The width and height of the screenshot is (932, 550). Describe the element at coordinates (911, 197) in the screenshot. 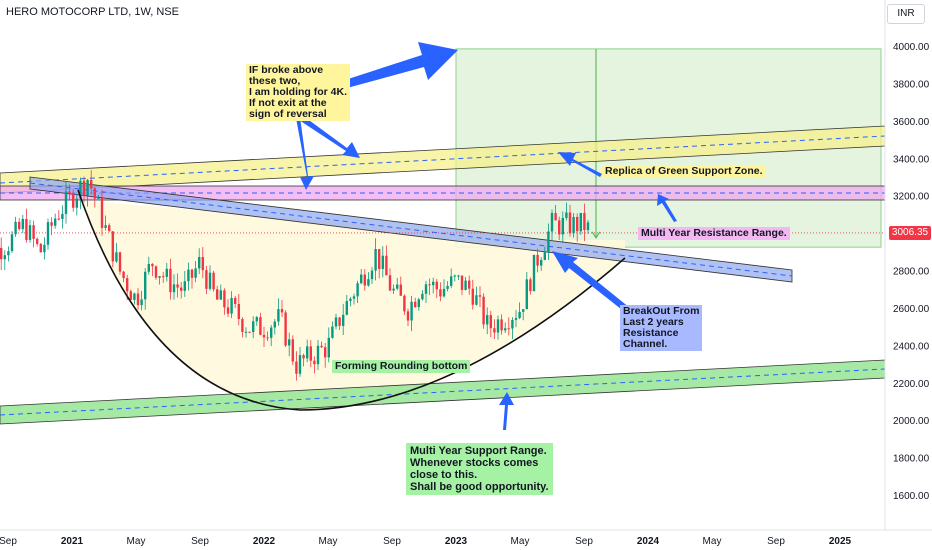

I see `y-tick-label: 3200.00` at that location.